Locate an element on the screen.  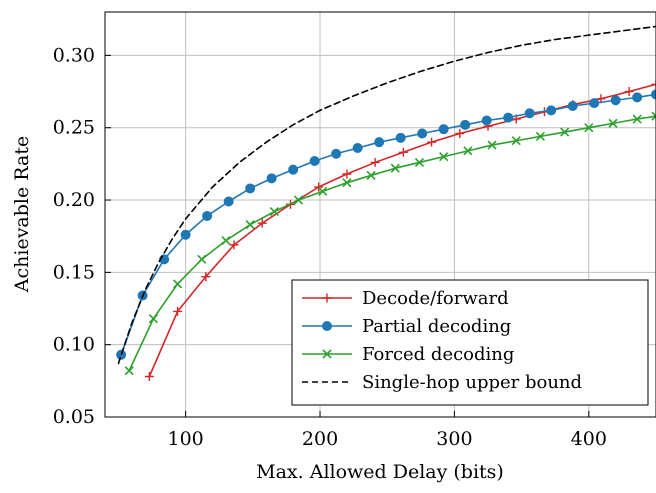
legend-label: Partial decoding is located at coordinates (436, 326).